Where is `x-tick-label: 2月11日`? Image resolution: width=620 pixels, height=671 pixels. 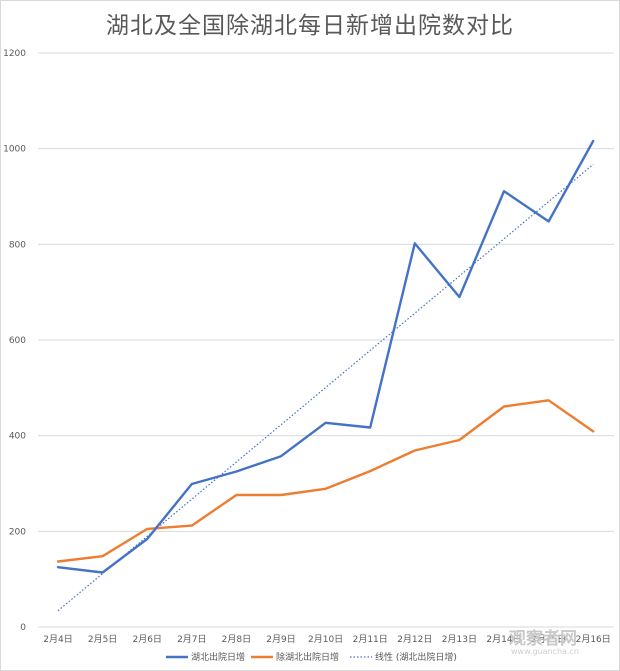
x-tick-label: 2月11日 is located at coordinates (370, 639).